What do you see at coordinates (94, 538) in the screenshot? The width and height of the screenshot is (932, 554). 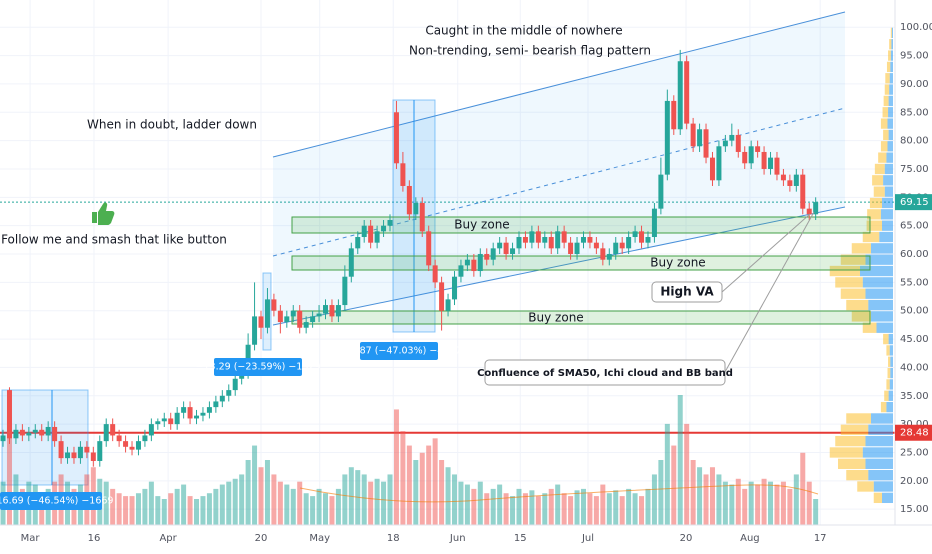 I see `x-tick-label: 16` at bounding box center [94, 538].